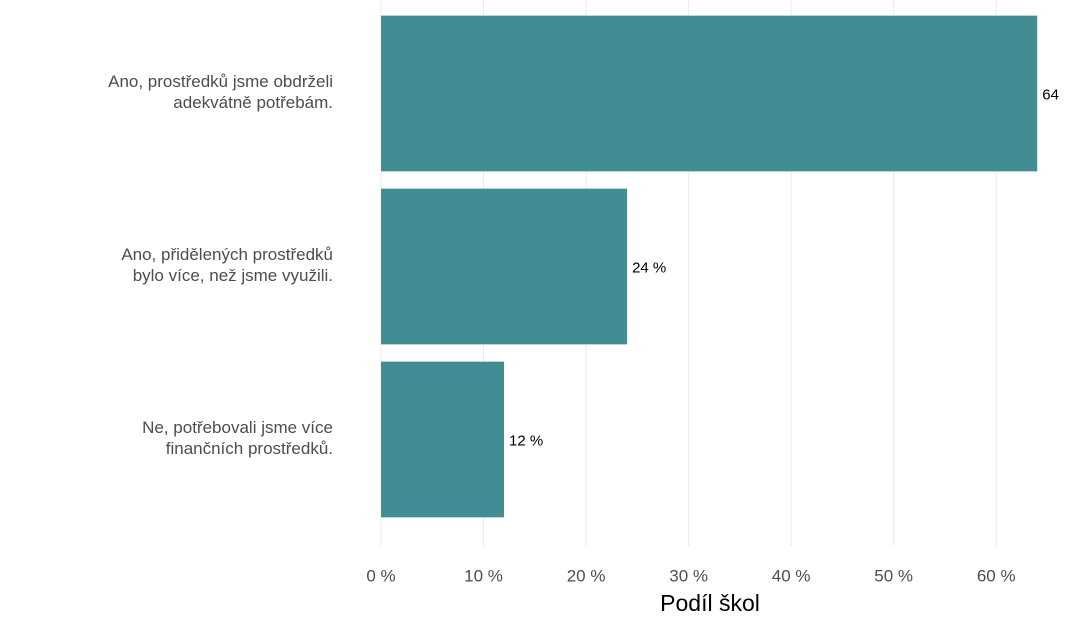 This screenshot has height=619, width=1068. Describe the element at coordinates (996, 575) in the screenshot. I see `x-tick-label: 60 %` at that location.